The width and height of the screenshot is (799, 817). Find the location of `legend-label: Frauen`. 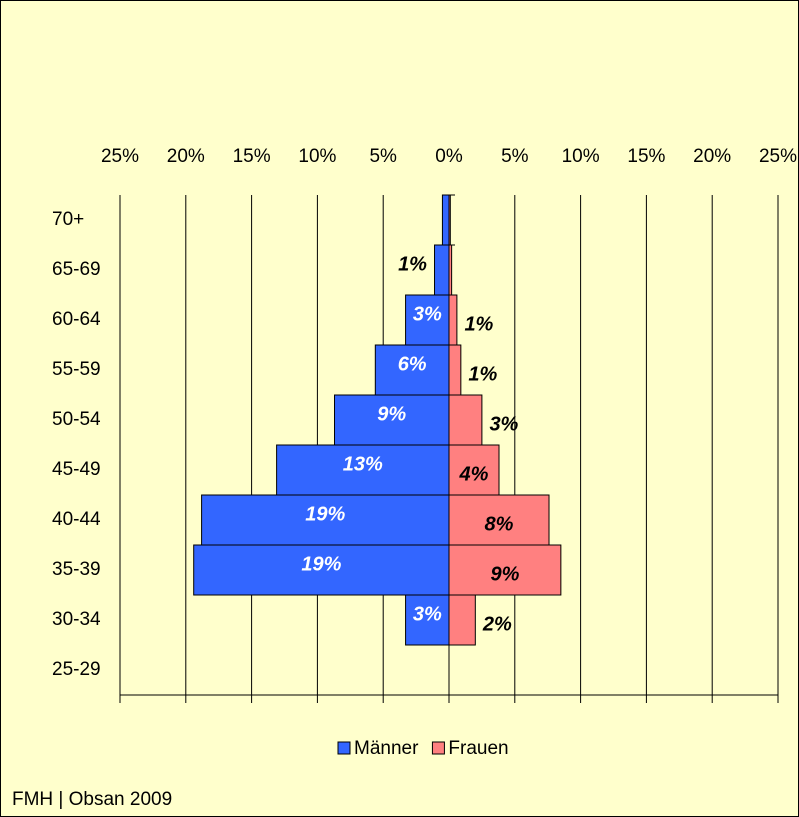

legend-label: Frauen is located at coordinates (478, 748).